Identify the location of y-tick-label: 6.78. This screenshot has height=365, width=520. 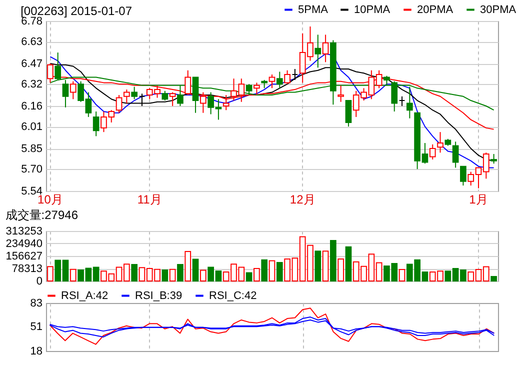
(31, 22).